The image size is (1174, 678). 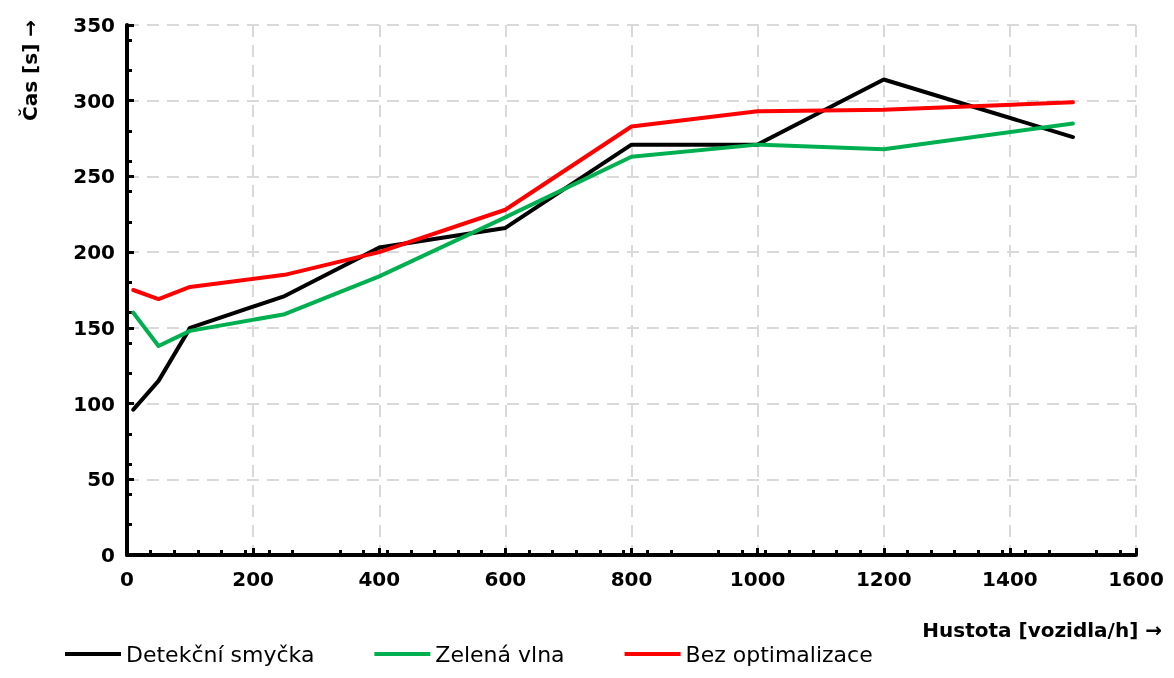 What do you see at coordinates (127, 579) in the screenshot?
I see `x-tick-label: 0` at bounding box center [127, 579].